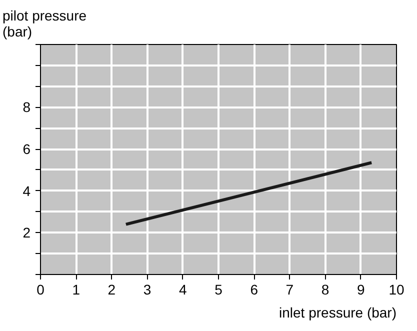 The image size is (417, 331). I want to click on x-axis-title: inlet pressure (bar), so click(338, 312).